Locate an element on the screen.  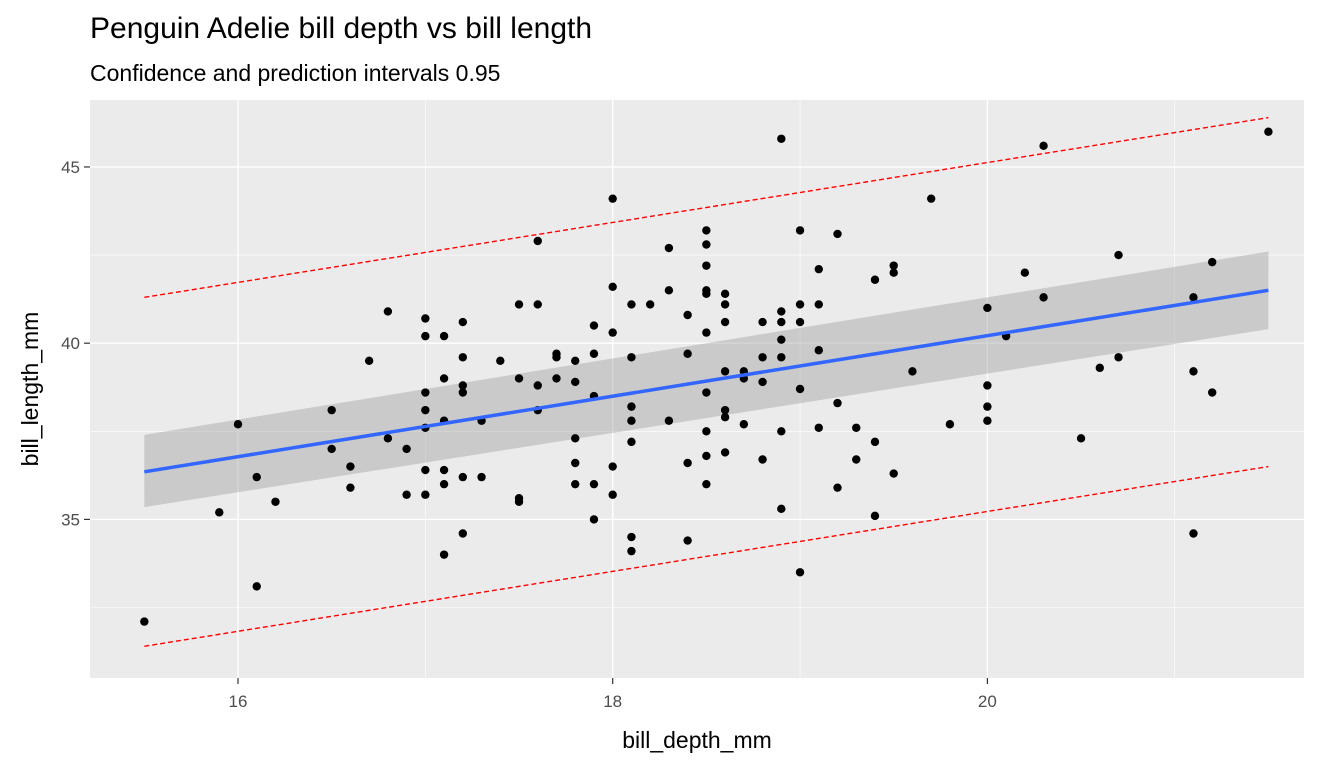
y-axis-ticks: 35 40 45 is located at coordinates (75, 343).